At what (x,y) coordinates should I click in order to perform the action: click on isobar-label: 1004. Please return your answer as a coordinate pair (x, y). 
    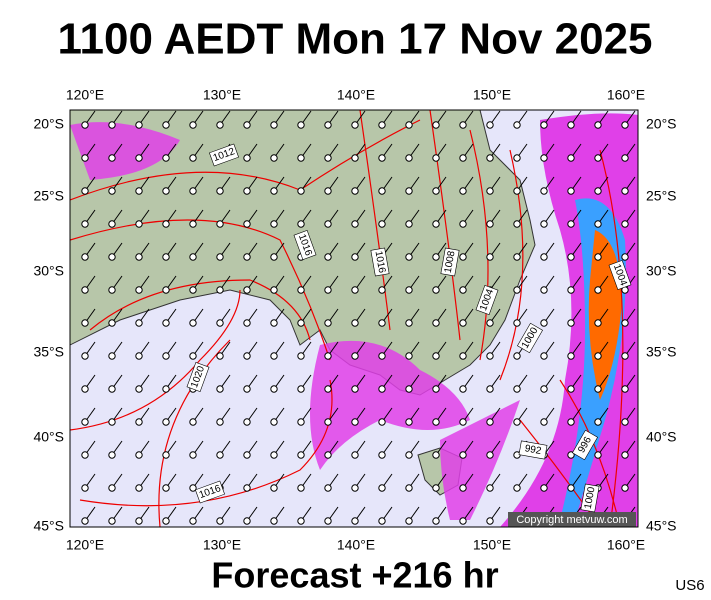
    Looking at the image, I should click on (487, 300).